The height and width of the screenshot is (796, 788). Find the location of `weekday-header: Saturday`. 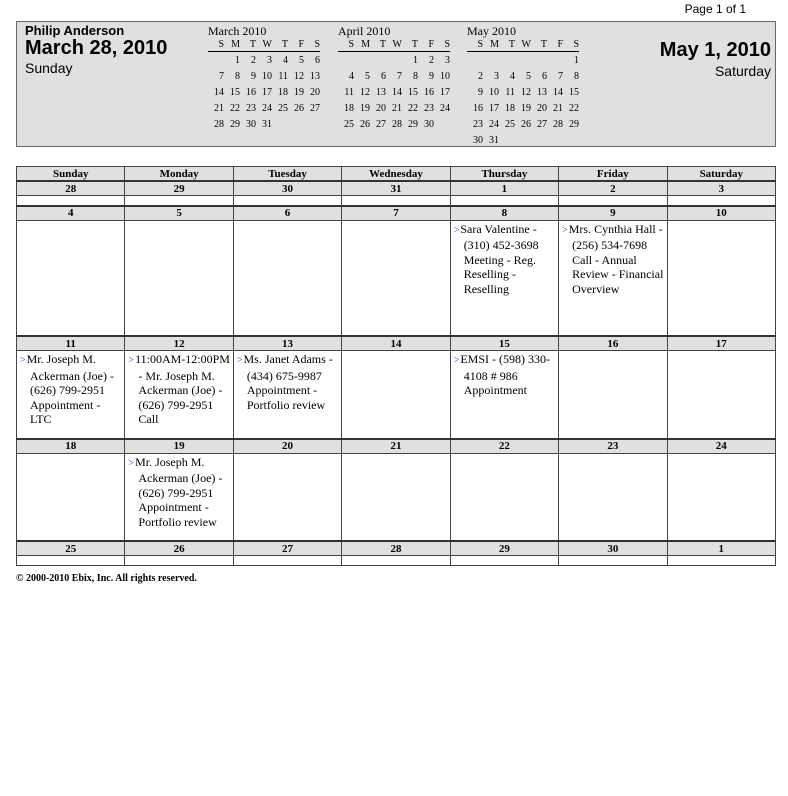

weekday-header: Saturday is located at coordinates (721, 174).